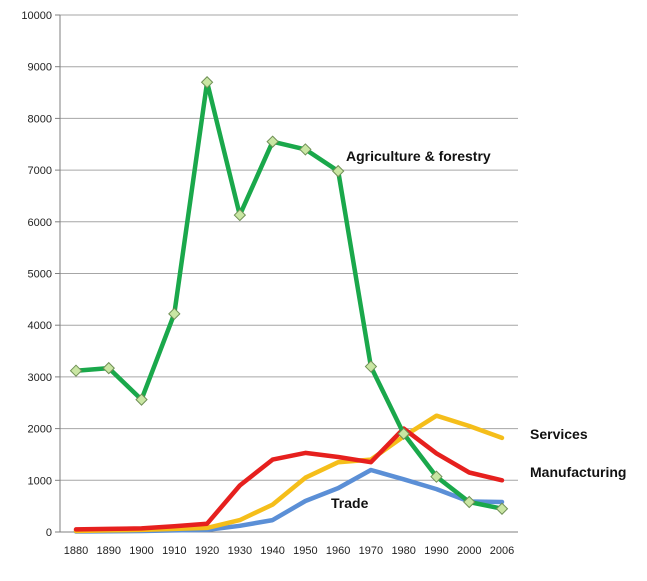 This screenshot has height=581, width=647. Describe the element at coordinates (40, 481) in the screenshot. I see `y-tick-label: 1000` at that location.